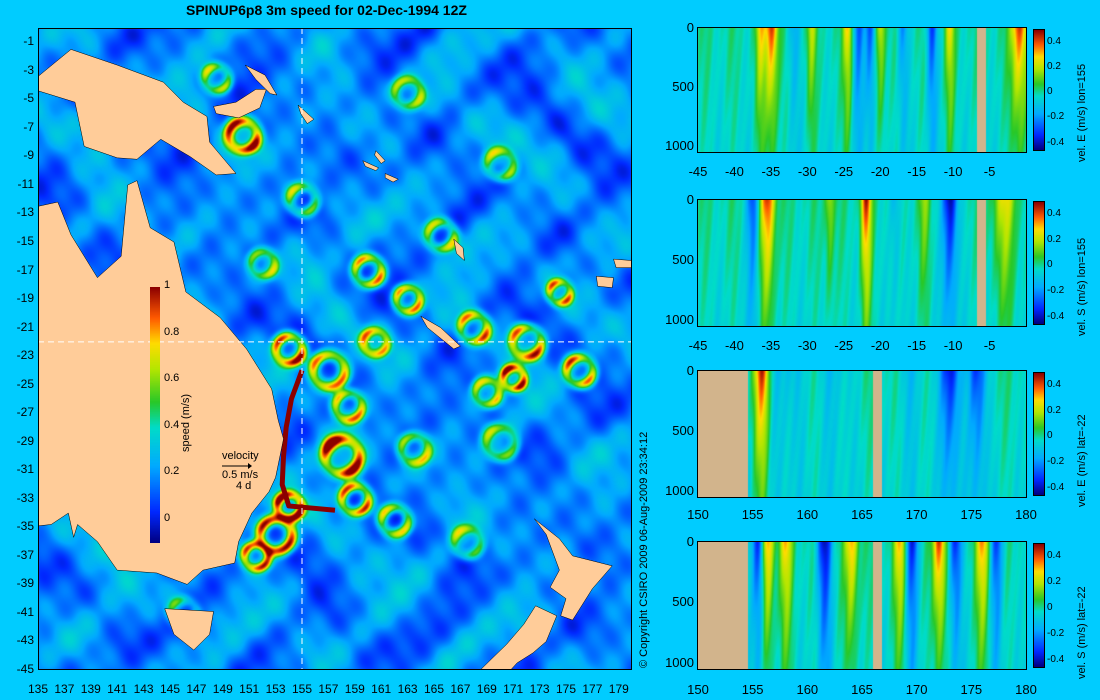  Describe the element at coordinates (391, 178) in the screenshot. I see `land-makira` at that location.